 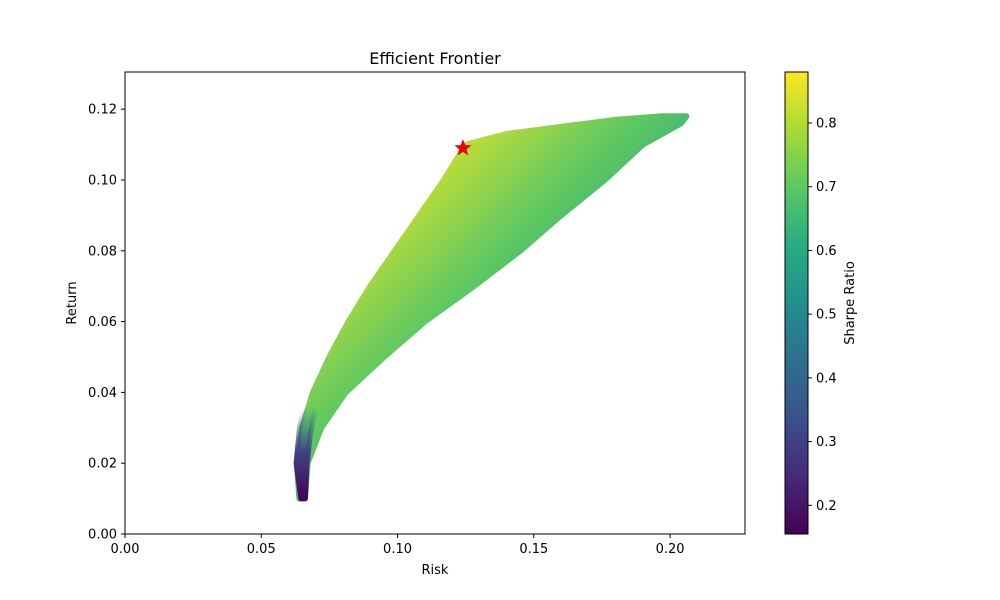 I want to click on colorbar-tick-label: 0.7, so click(x=826, y=187).